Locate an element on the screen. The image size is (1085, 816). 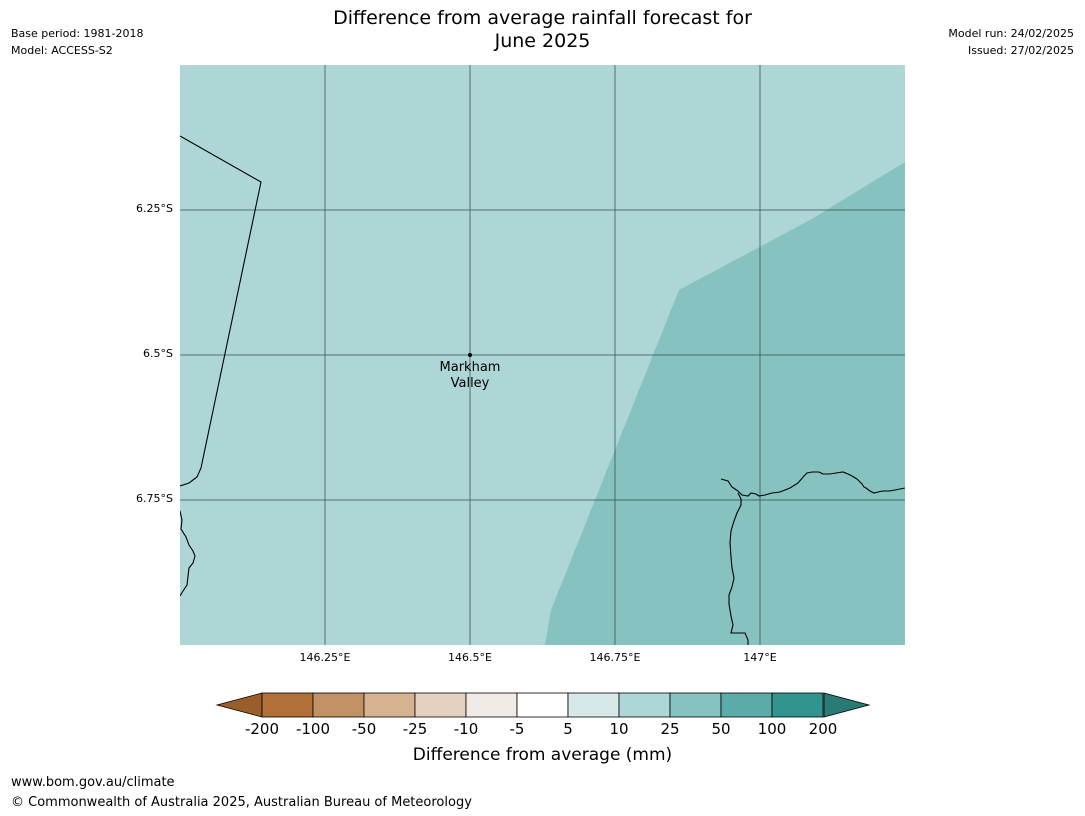
colorbar-extend-low is located at coordinates (239, 705).